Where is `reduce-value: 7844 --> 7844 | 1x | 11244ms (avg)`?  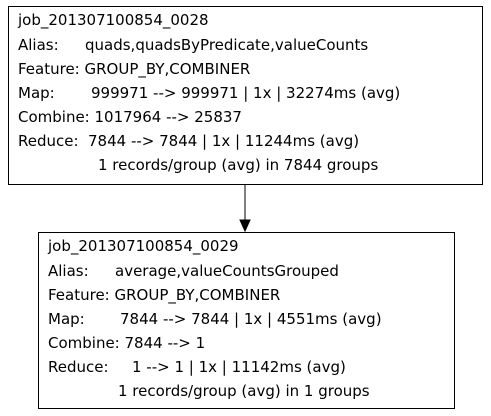
reduce-value: 7844 --> 7844 | 1x | 11244ms (avg) is located at coordinates (224, 141).